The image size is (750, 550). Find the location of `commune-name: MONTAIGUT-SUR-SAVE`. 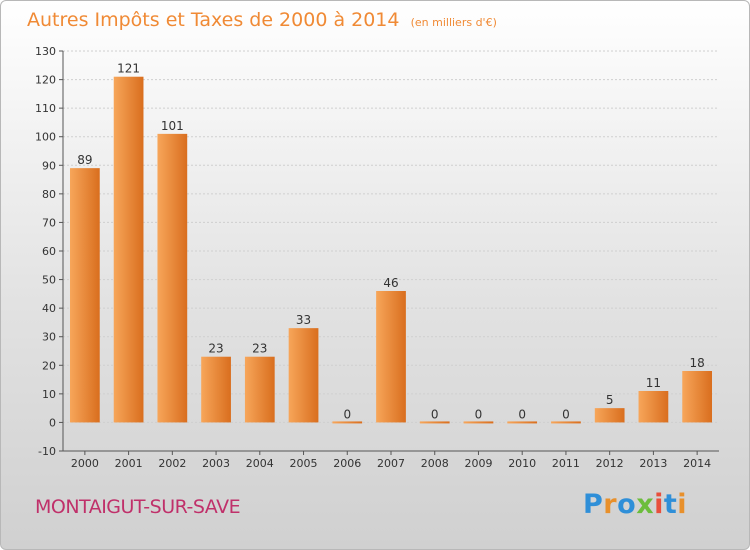

commune-name: MONTAIGUT-SUR-SAVE is located at coordinates (138, 507).